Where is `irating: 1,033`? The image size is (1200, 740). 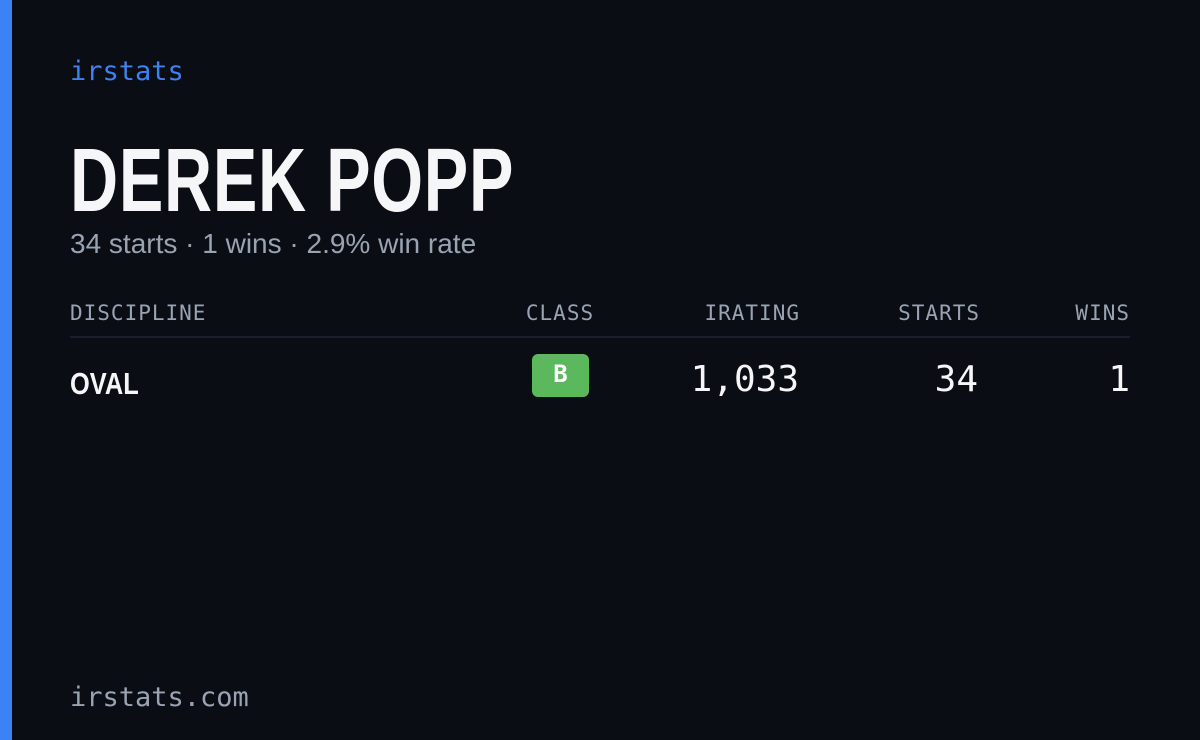 irating: 1,033 is located at coordinates (744, 379).